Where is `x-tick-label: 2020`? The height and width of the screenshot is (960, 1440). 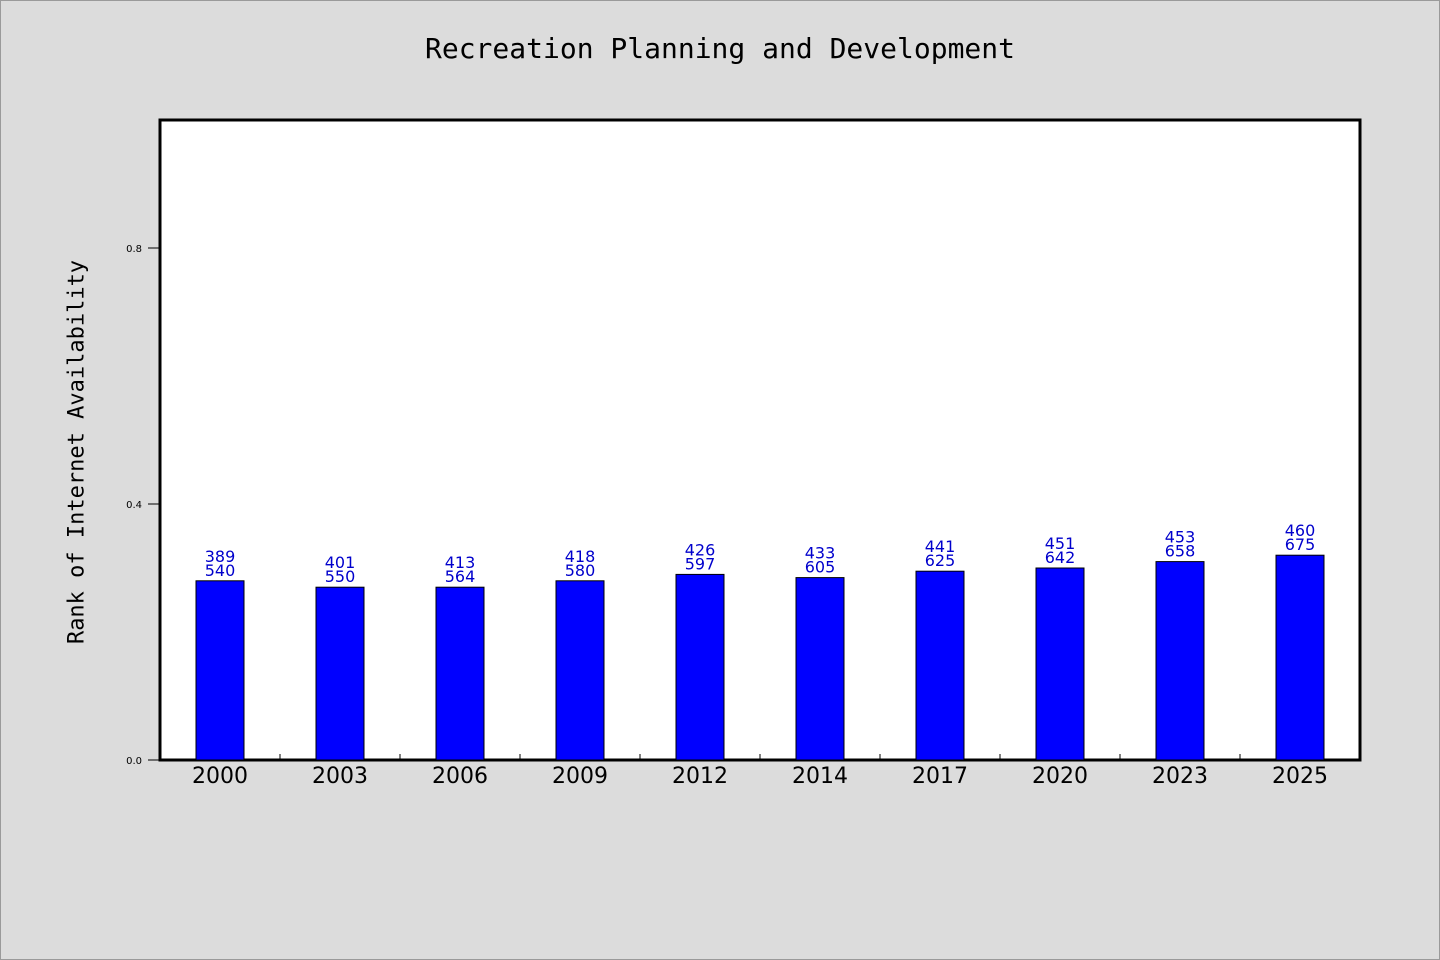 x-tick-label: 2020 is located at coordinates (1060, 776).